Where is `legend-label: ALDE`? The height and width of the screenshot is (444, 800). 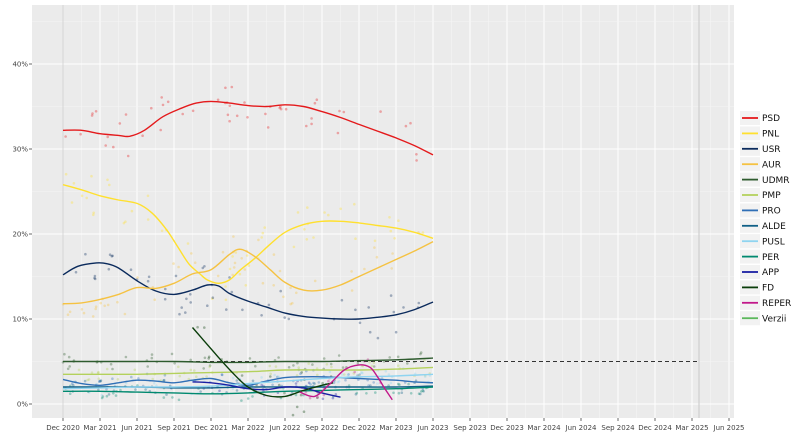 legend-label: ALDE is located at coordinates (774, 227).